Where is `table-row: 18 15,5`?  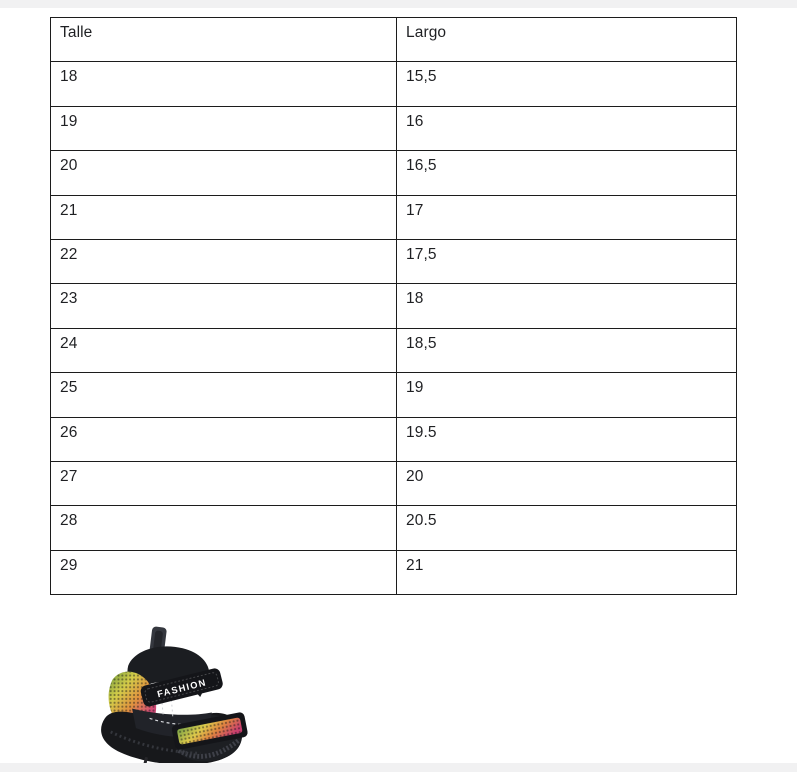
table-row: 18 15,5 is located at coordinates (393, 84).